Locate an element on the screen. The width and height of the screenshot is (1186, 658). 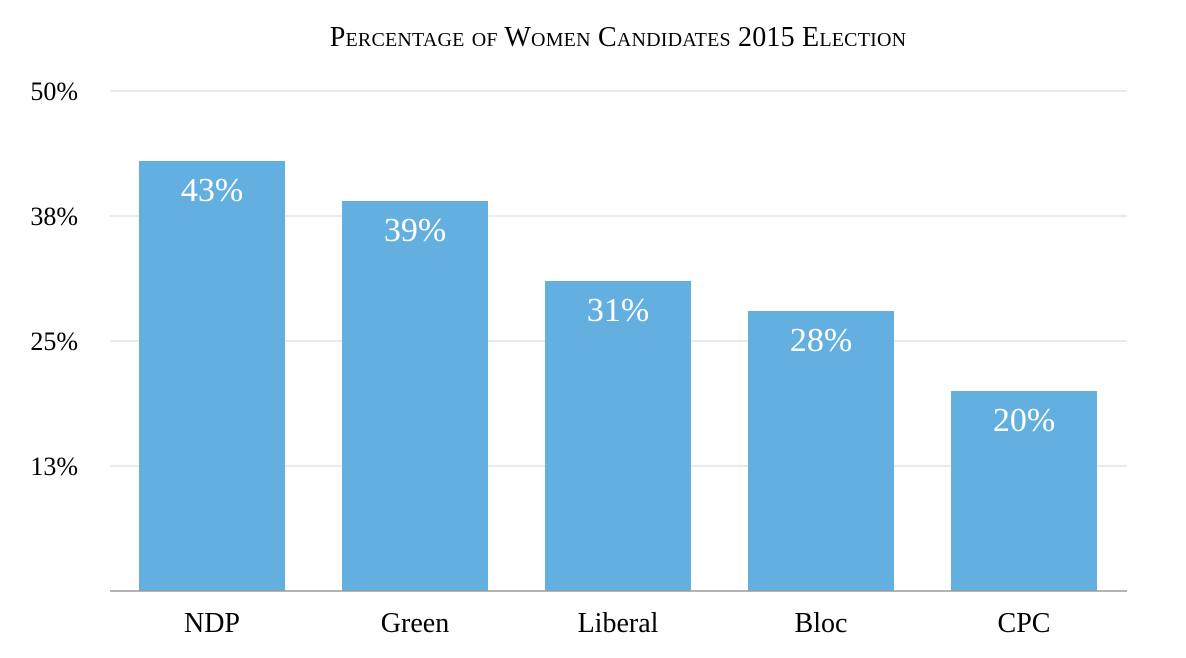
x-tick-label: Liberal is located at coordinates (618, 623).